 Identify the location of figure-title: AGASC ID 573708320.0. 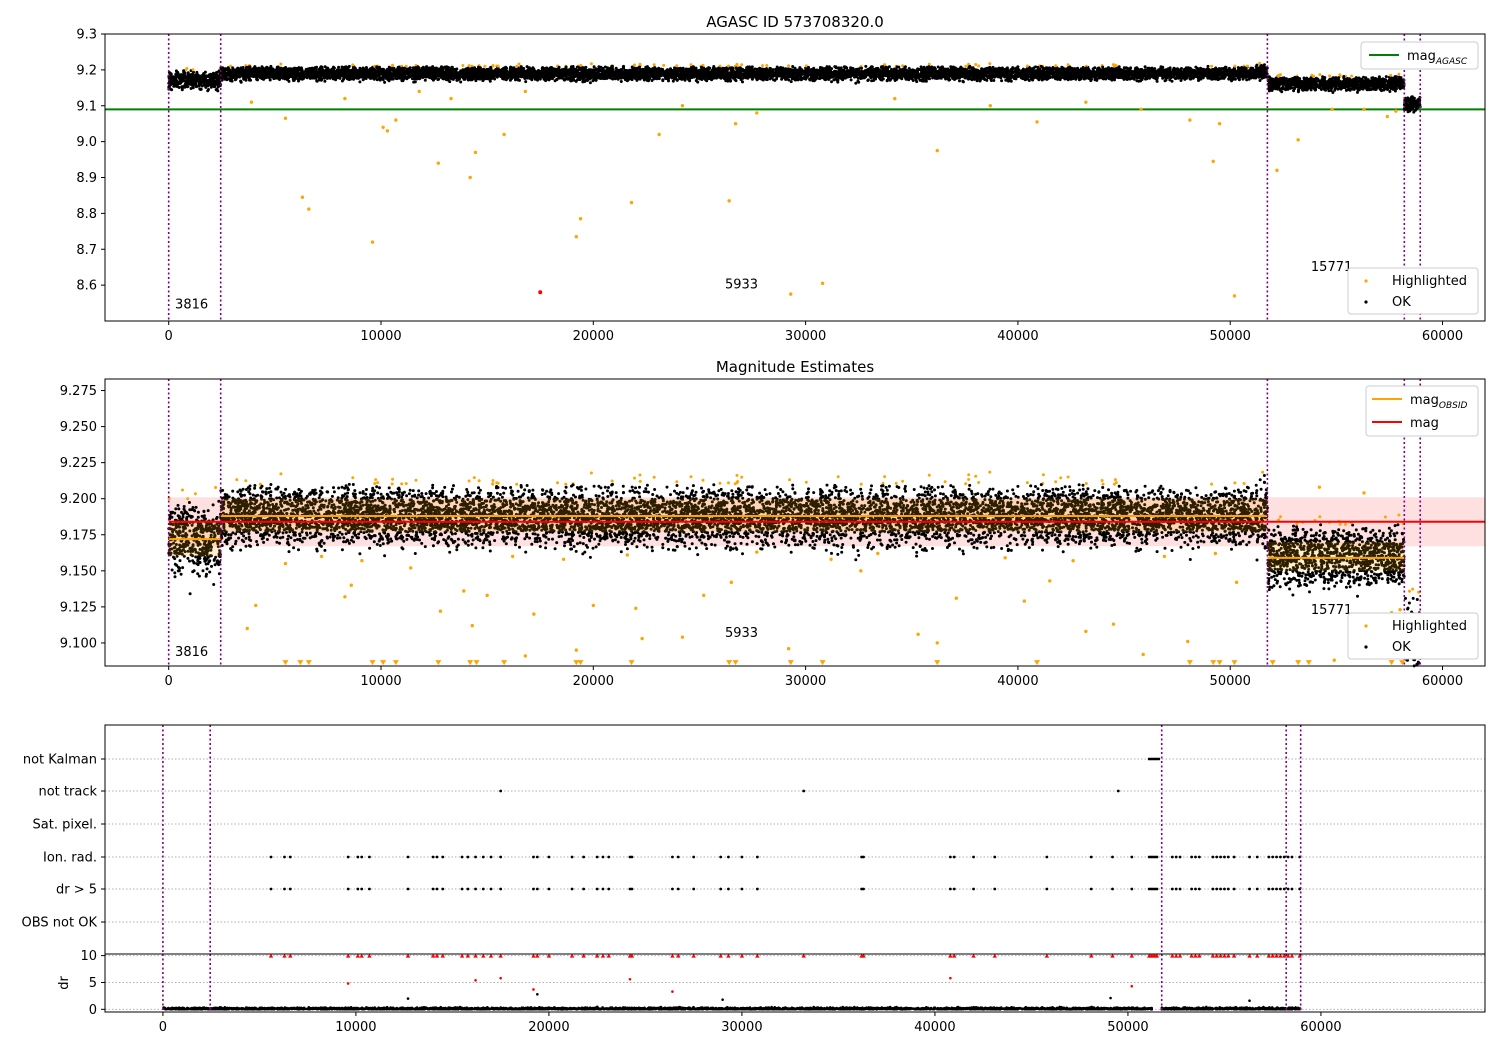
(795, 22).